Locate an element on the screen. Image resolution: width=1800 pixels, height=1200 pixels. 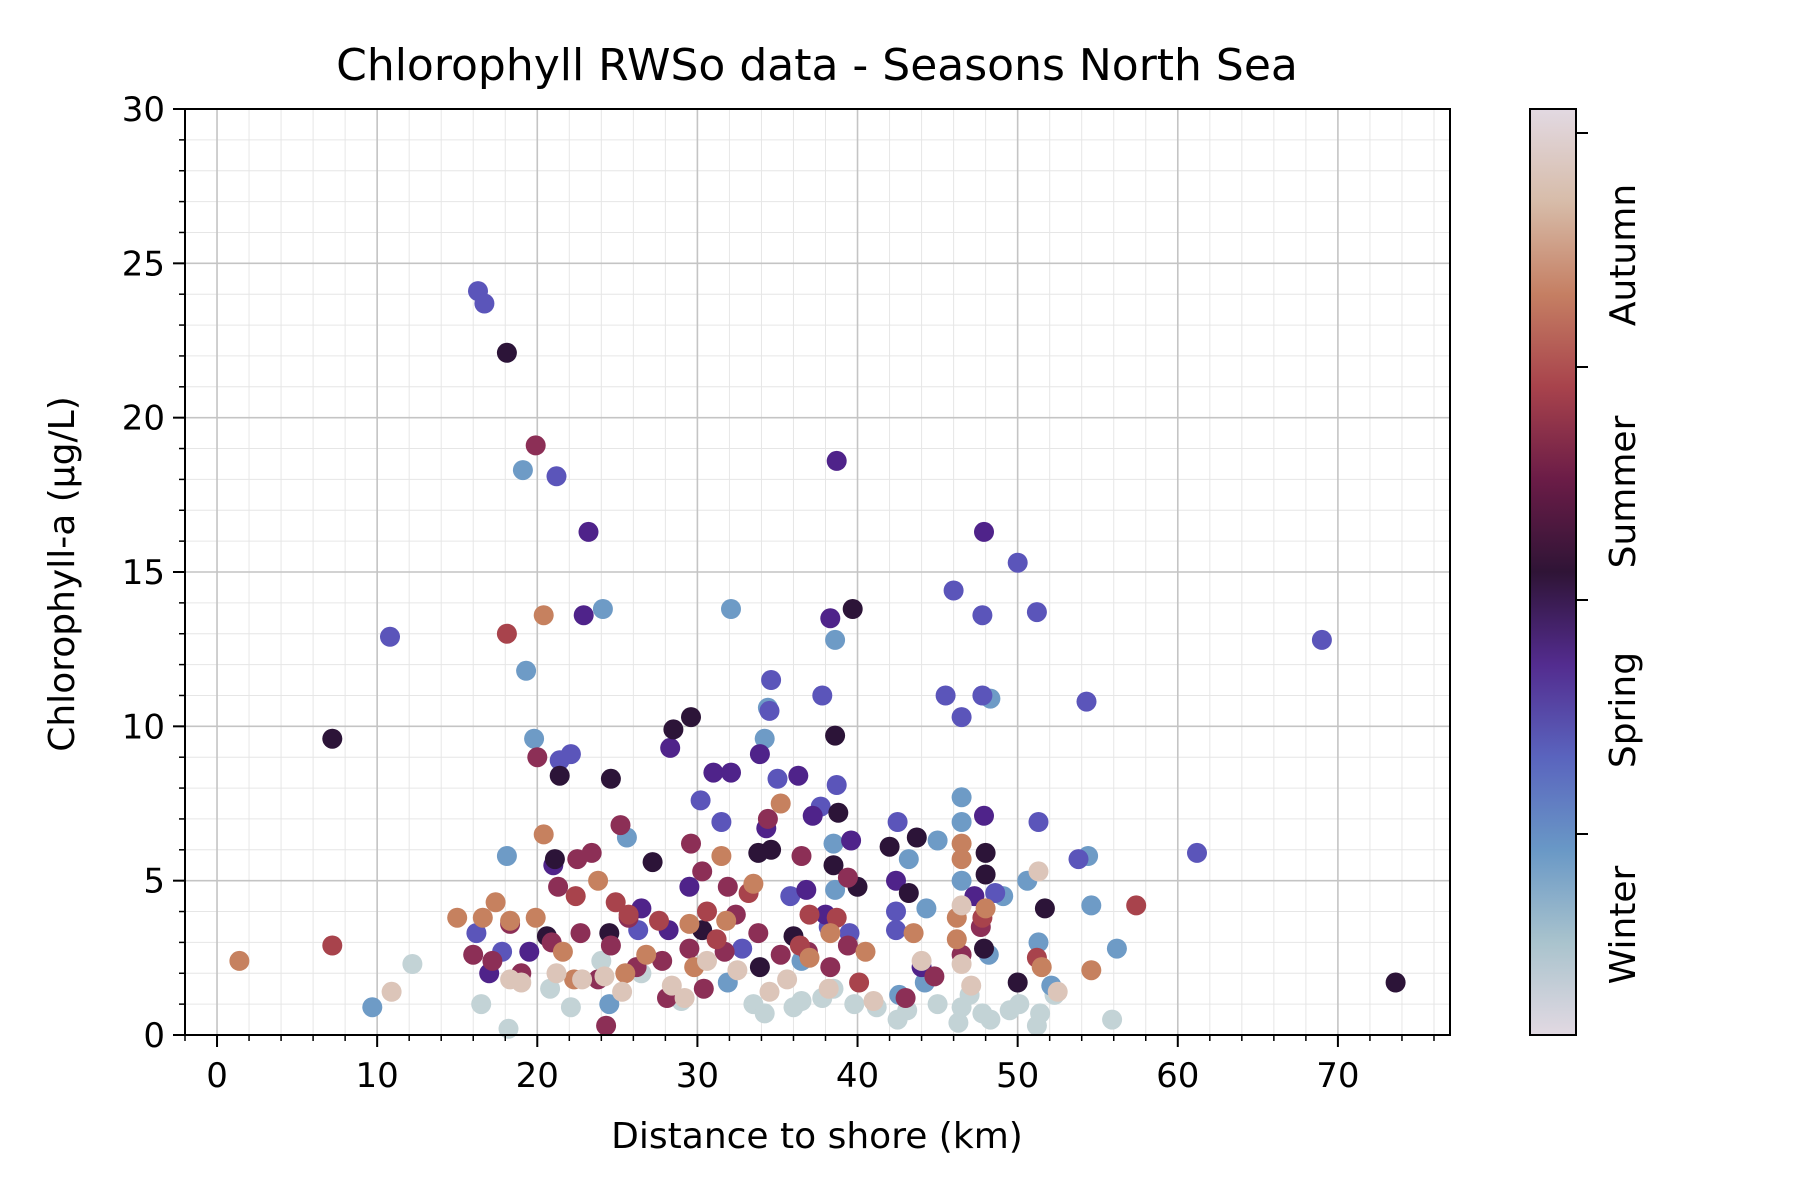
x-tick-label: 70 is located at coordinates (1337, 1076).